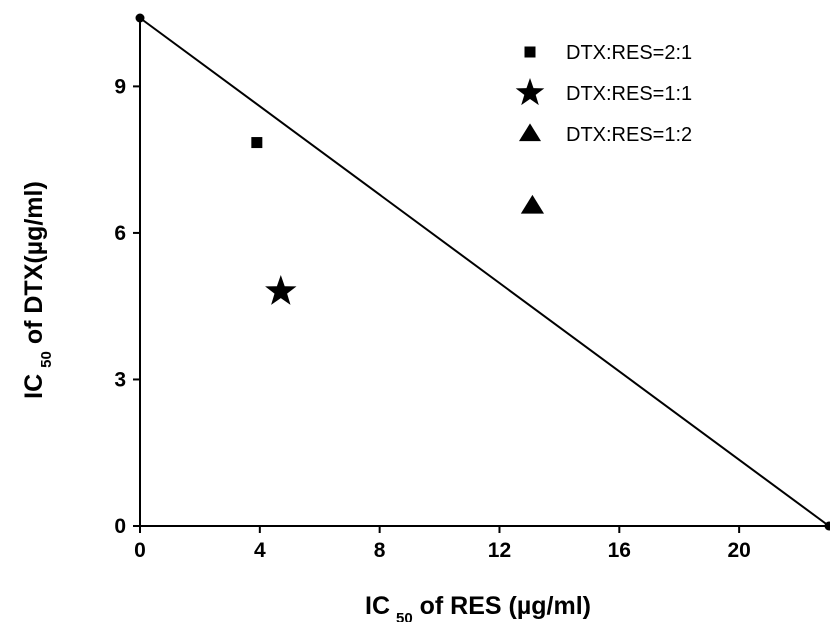  What do you see at coordinates (257, 143) in the screenshot?
I see `data-point-square` at bounding box center [257, 143].